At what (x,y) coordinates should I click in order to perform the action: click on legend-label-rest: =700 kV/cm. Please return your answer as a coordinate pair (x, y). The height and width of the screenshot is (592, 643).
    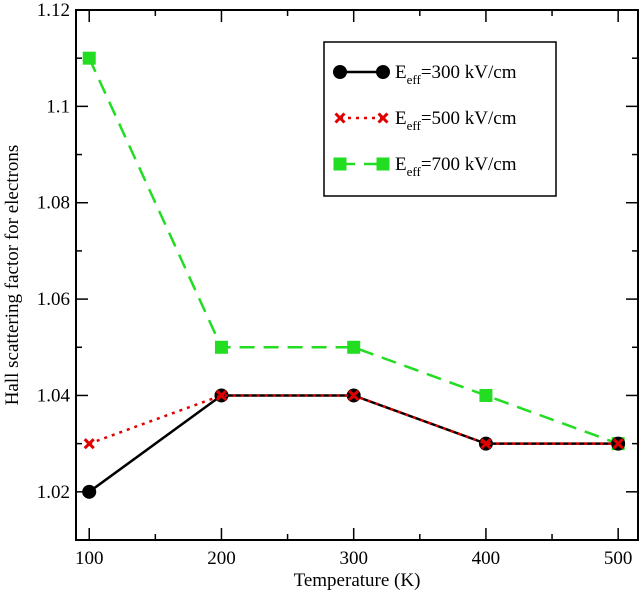
    Looking at the image, I should click on (469, 164).